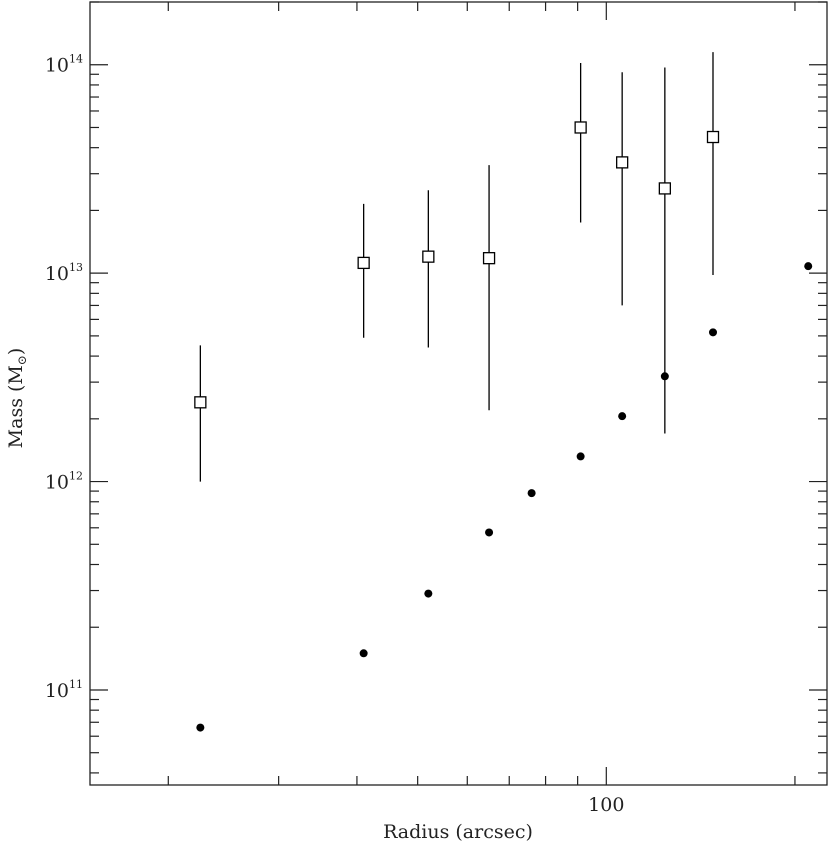 This screenshot has width=830, height=845. What do you see at coordinates (16, 406) in the screenshot?
I see `y-axis-label-main: Mass (M` at bounding box center [16, 406].